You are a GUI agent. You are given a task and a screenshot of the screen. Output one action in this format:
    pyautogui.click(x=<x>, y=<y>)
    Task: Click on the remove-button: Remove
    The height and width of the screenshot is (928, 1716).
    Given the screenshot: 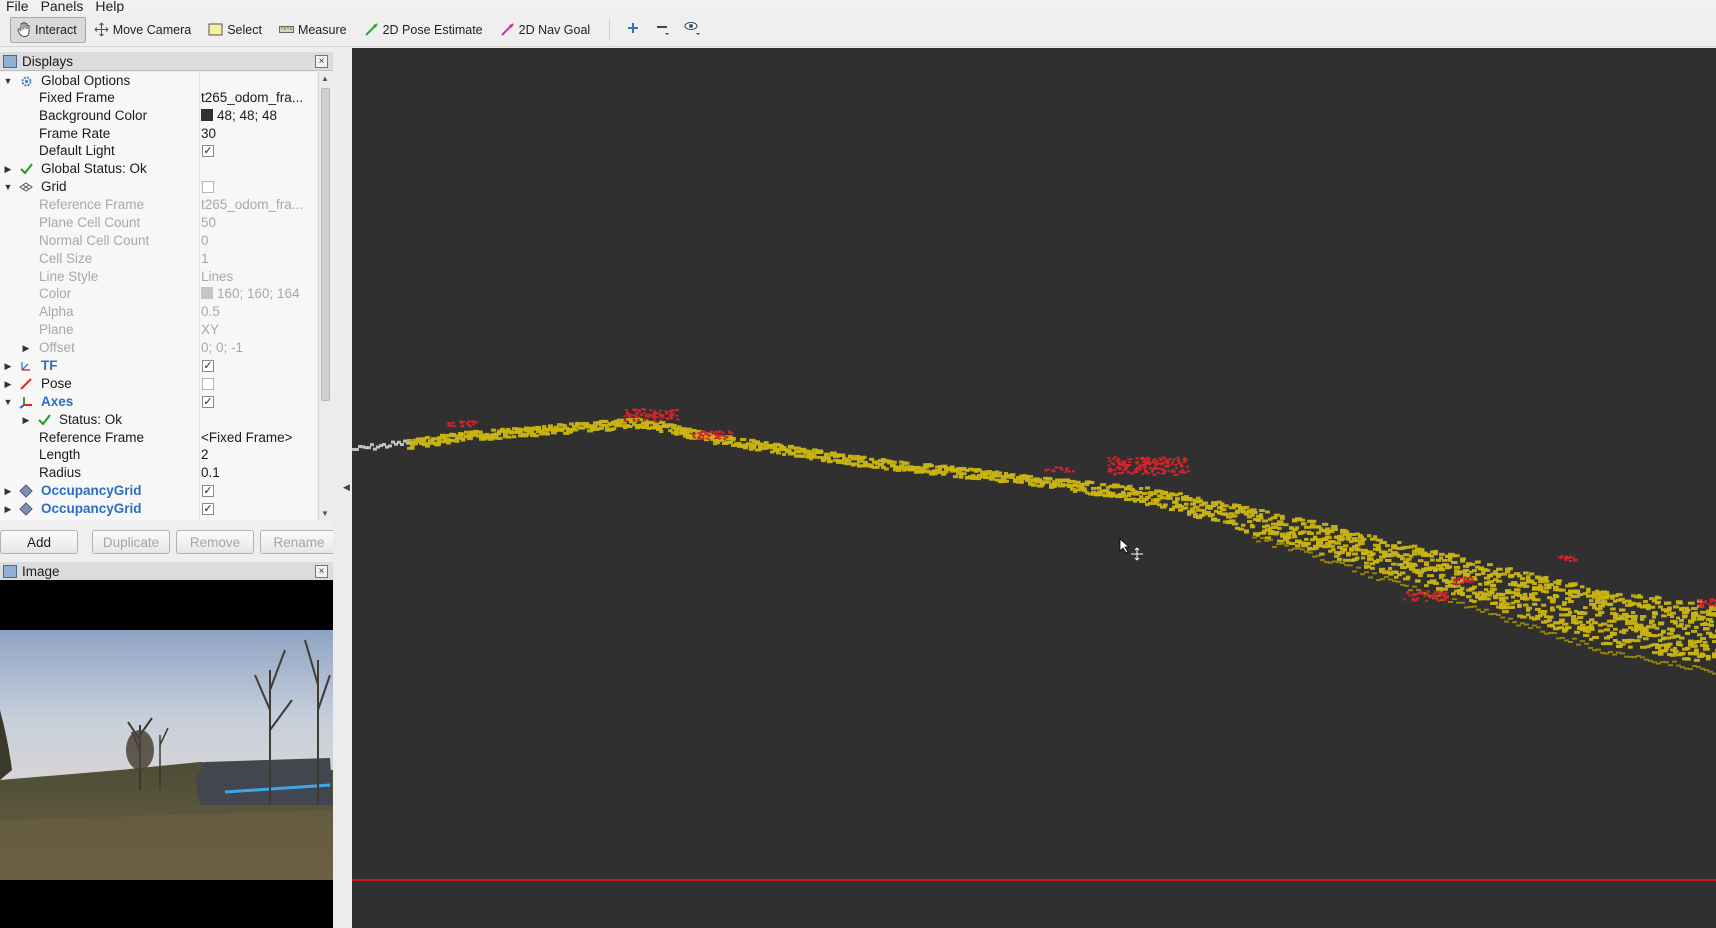 What is the action you would take?
    pyautogui.click(x=215, y=542)
    